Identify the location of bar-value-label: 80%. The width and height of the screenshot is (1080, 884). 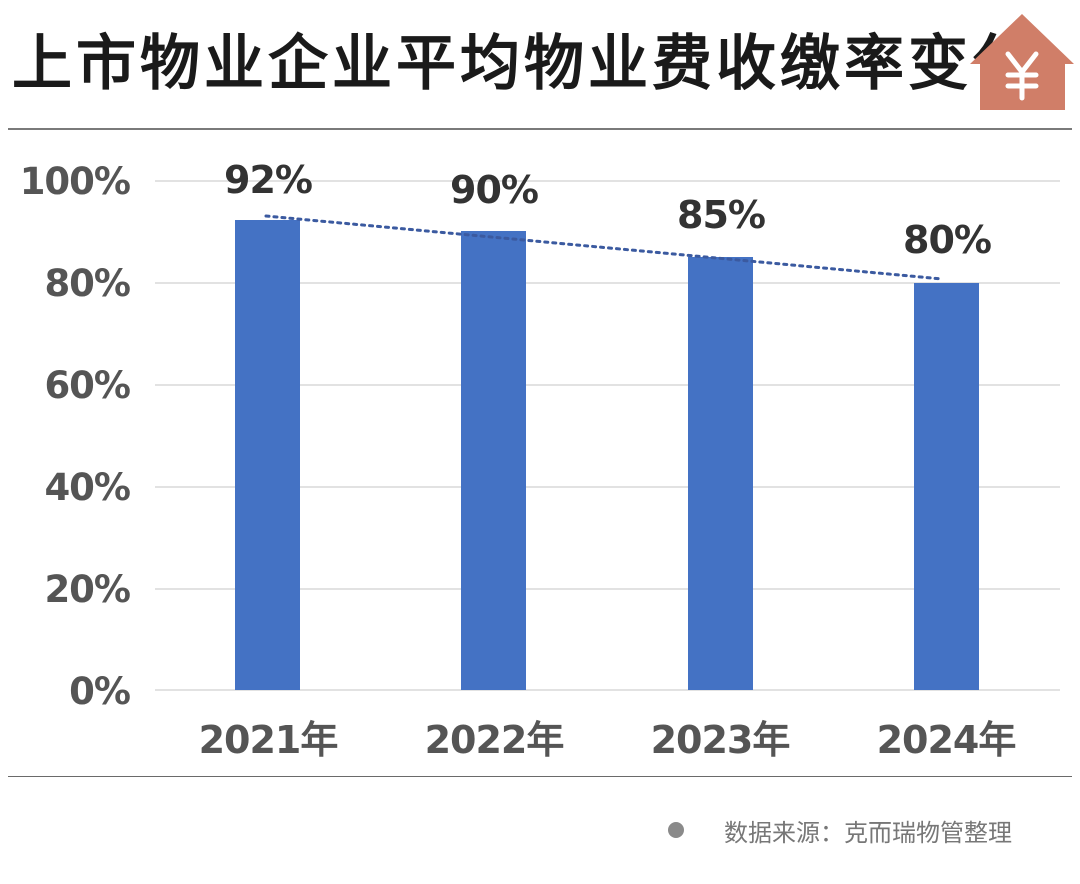
(947, 240).